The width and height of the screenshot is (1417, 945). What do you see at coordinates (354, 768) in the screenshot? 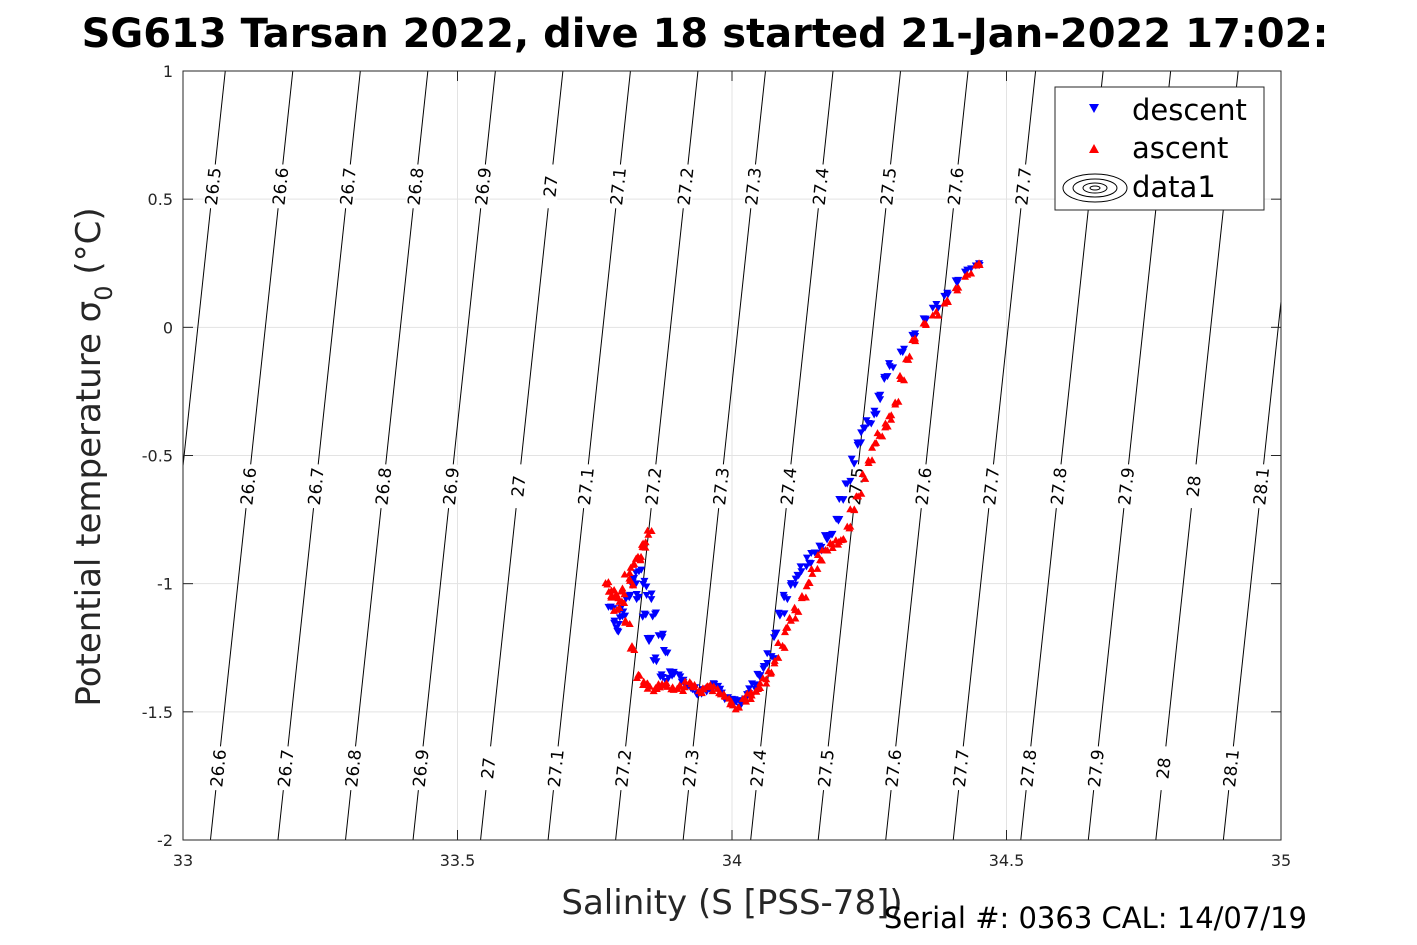
I see `contour-label: 26.8` at bounding box center [354, 768].